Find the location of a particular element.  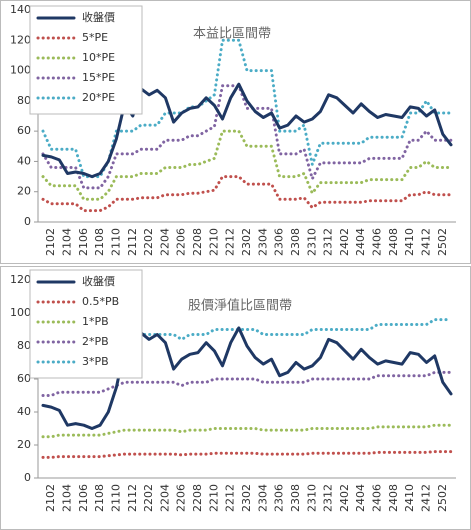

legend-label: 3*PB is located at coordinates (95, 361).